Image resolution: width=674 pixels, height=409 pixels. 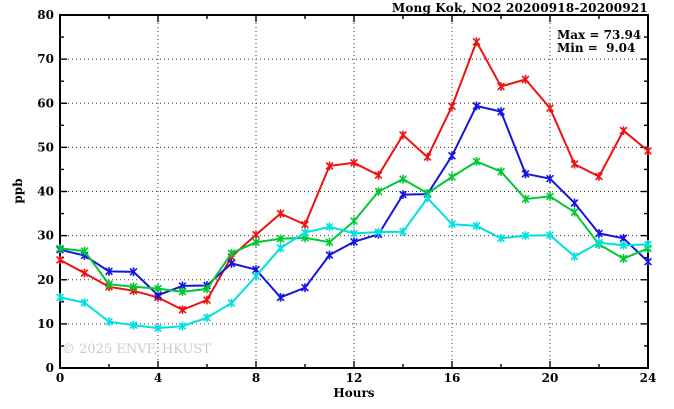 What do you see at coordinates (45, 236) in the screenshot?
I see `y-tick-label: 30` at bounding box center [45, 236].